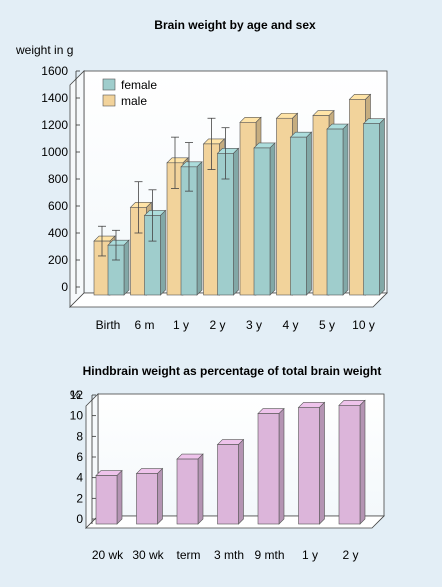  I want to click on chart2-y-tick-label: 4, so click(79, 478).